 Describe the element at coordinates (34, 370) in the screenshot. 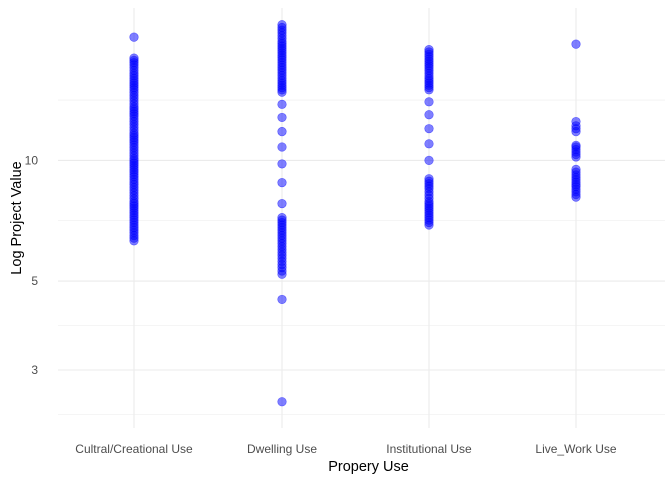

I see `y-tick-label: 3` at that location.